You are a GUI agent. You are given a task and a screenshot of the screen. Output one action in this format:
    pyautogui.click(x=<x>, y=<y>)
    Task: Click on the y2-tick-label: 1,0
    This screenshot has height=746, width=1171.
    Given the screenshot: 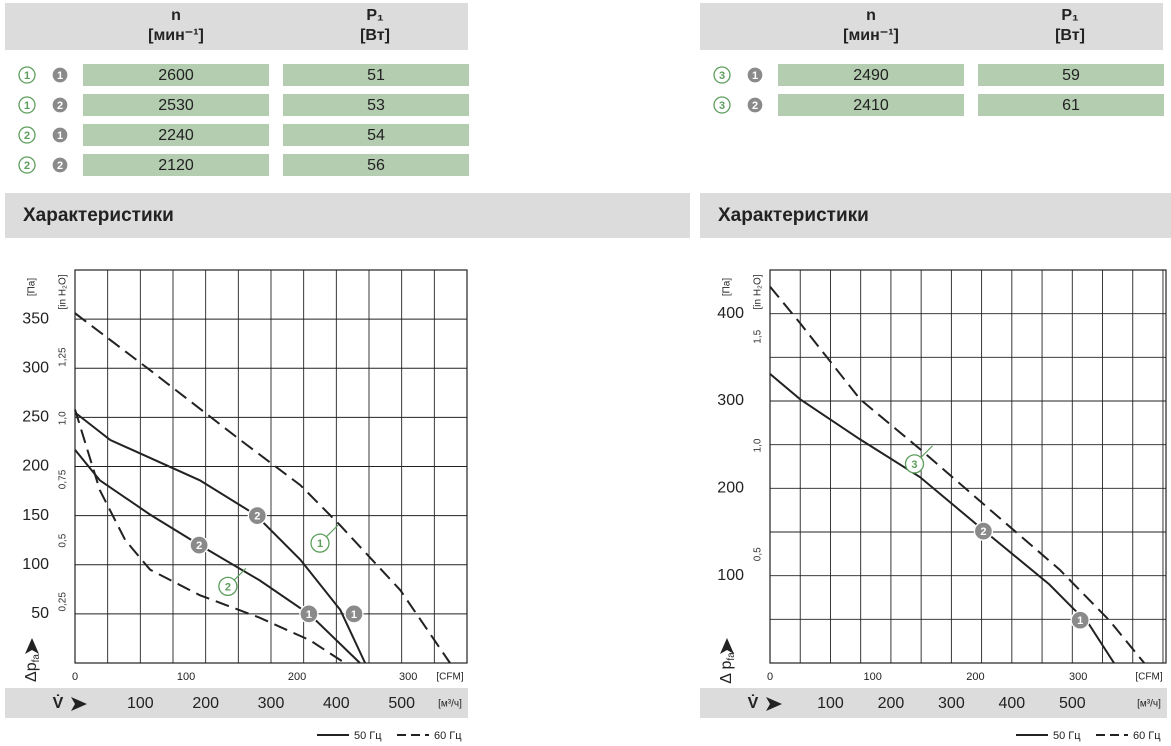 What is the action you would take?
    pyautogui.click(x=758, y=445)
    